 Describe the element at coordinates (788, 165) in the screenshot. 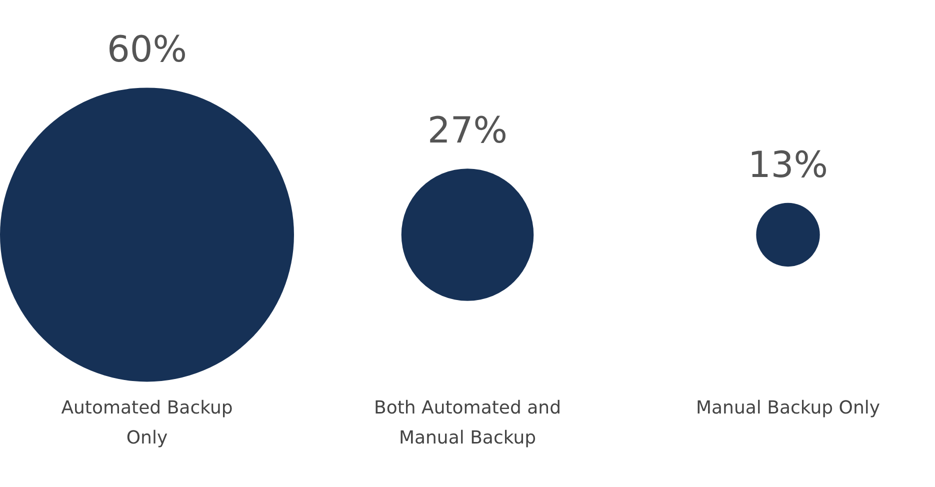

I see `data-label: 13%` at that location.